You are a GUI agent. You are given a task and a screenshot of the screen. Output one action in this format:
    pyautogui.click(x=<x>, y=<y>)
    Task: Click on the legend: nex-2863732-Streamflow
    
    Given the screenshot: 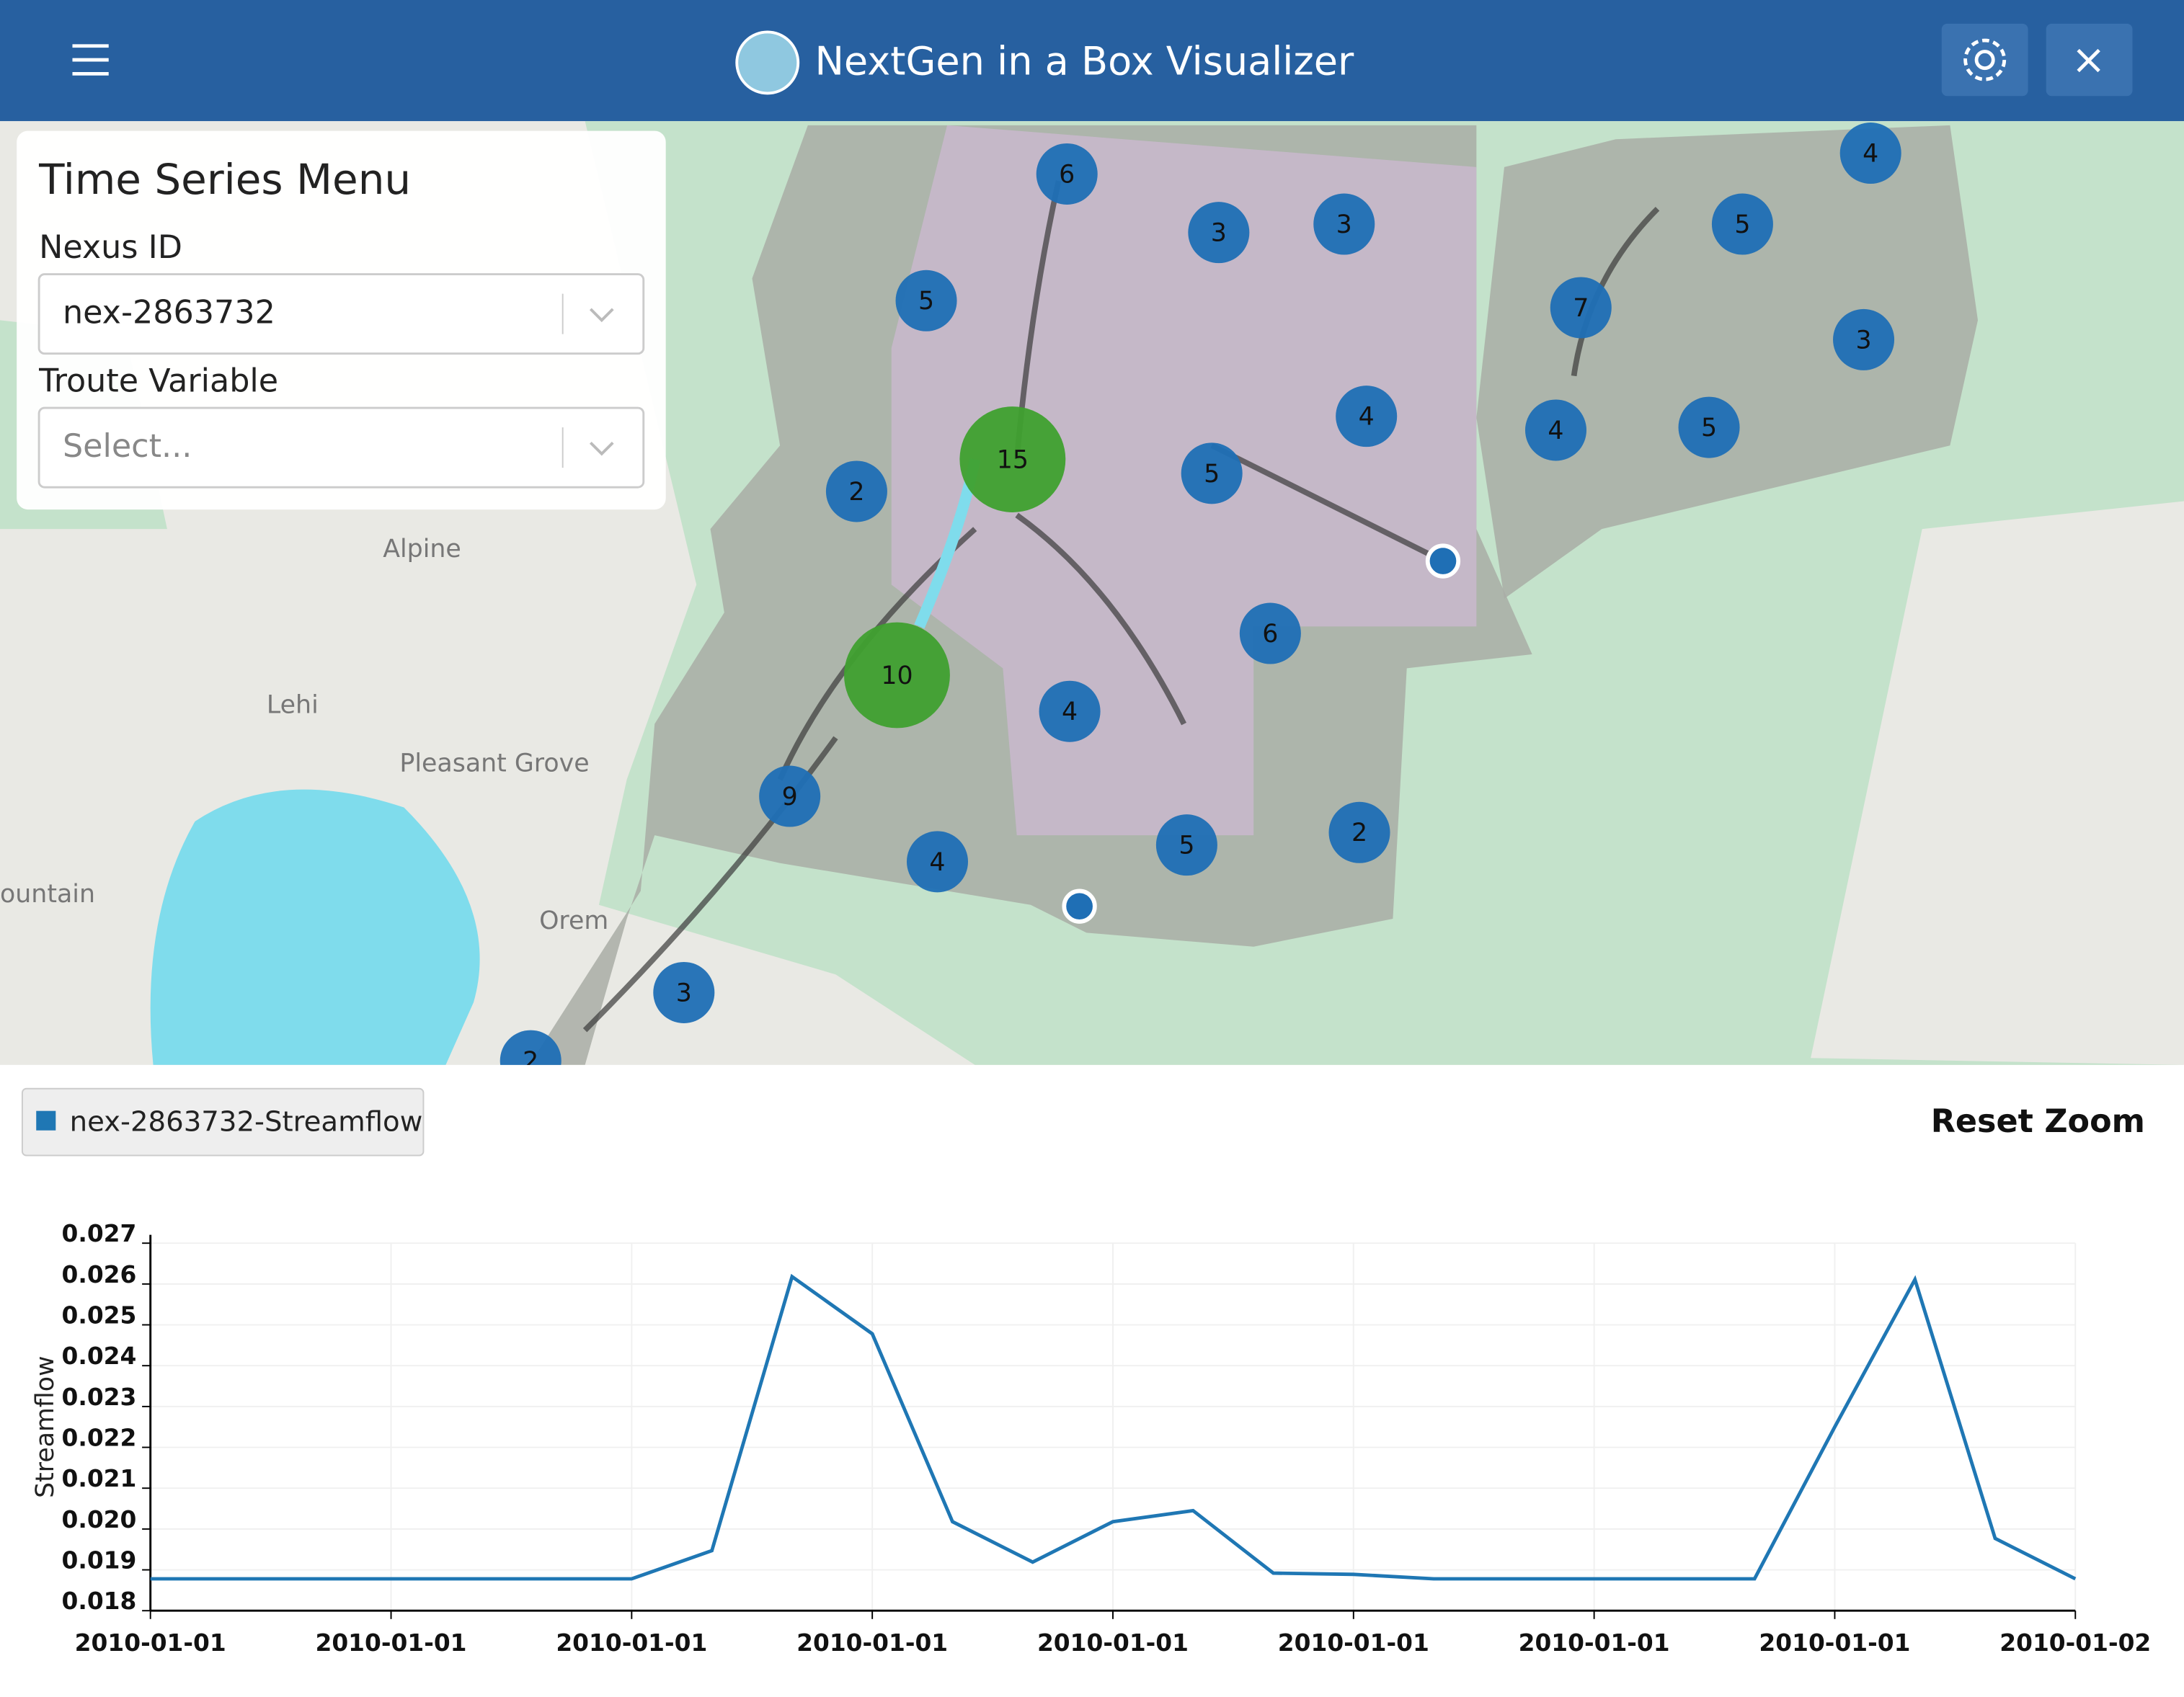 What is the action you would take?
    pyautogui.click(x=223, y=1122)
    